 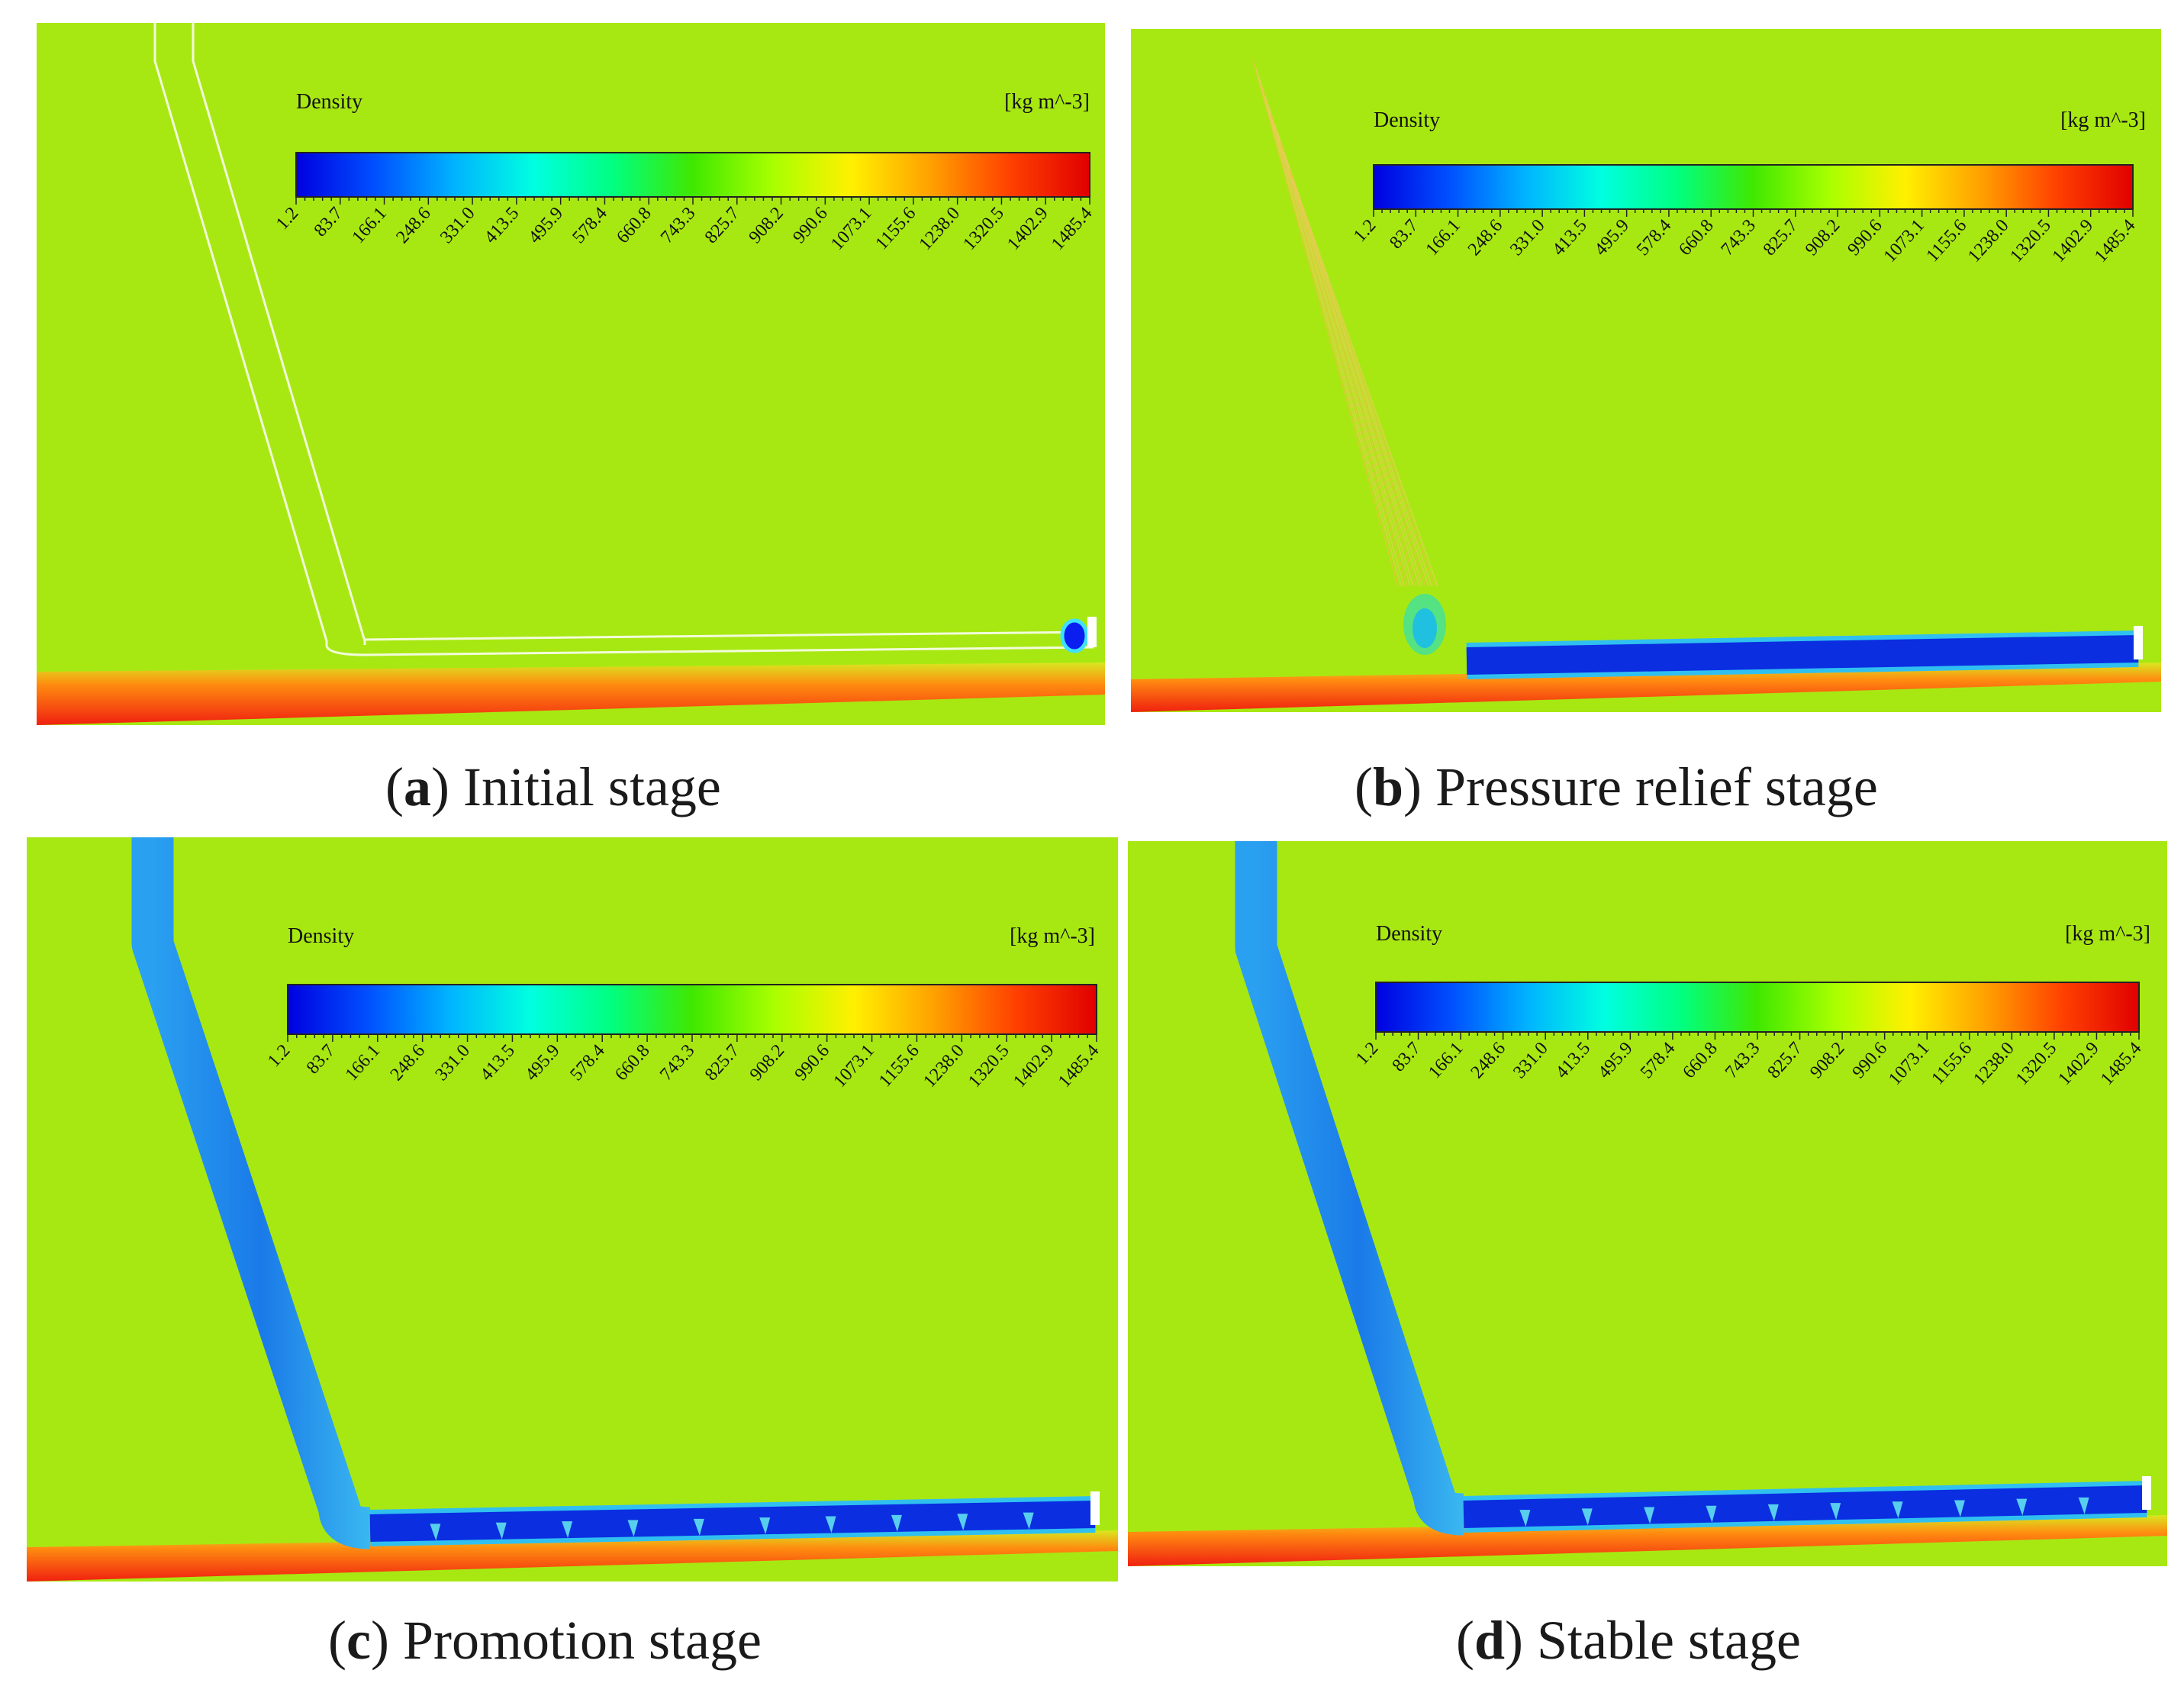 What do you see at coordinates (582, 1641) in the screenshot?
I see `caption-label: Promotion stage` at bounding box center [582, 1641].